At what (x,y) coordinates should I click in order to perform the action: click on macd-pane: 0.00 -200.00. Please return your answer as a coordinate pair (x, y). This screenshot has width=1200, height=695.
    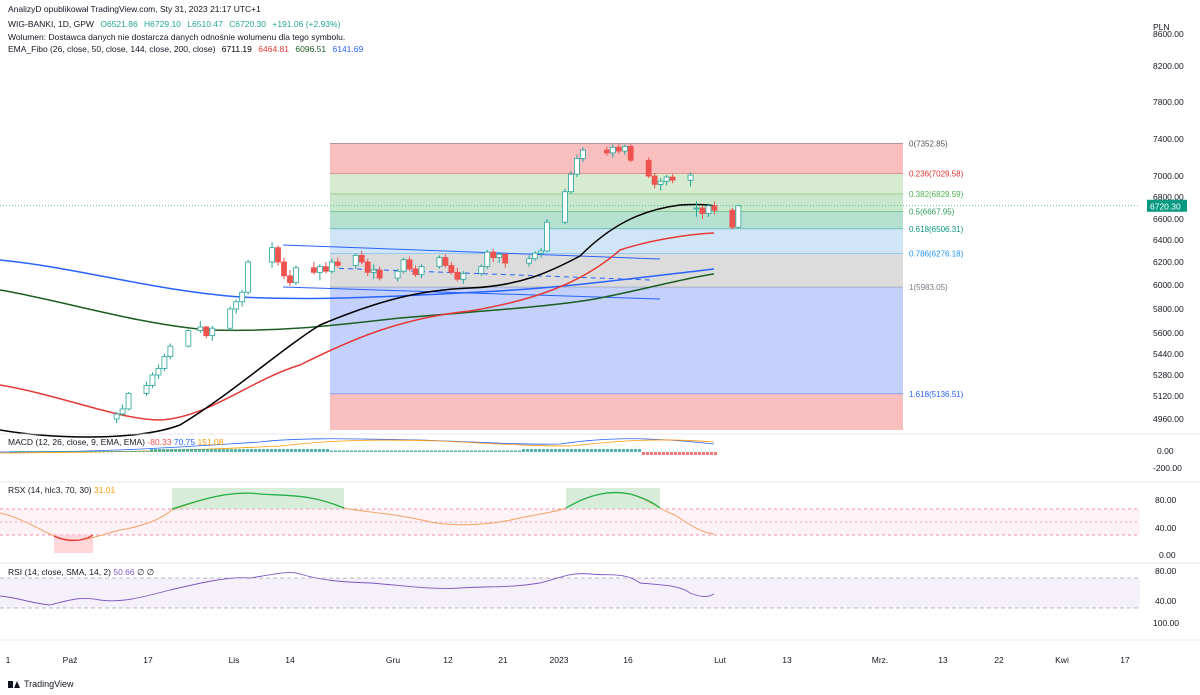
    Looking at the image, I should click on (591, 455).